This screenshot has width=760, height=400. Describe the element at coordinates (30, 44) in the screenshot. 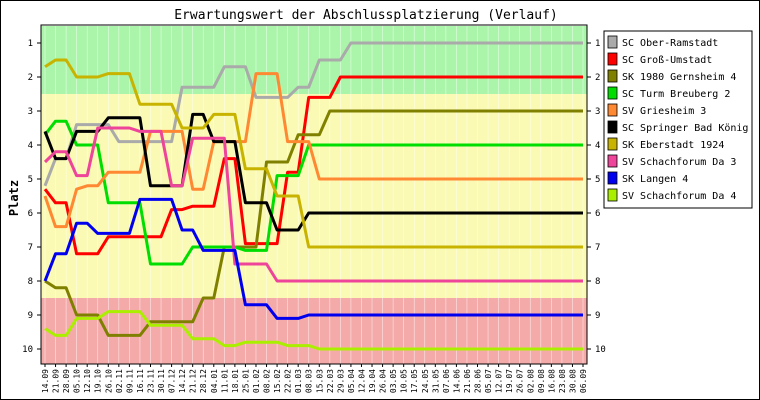

I see `y-tick-label-left: 1` at that location.